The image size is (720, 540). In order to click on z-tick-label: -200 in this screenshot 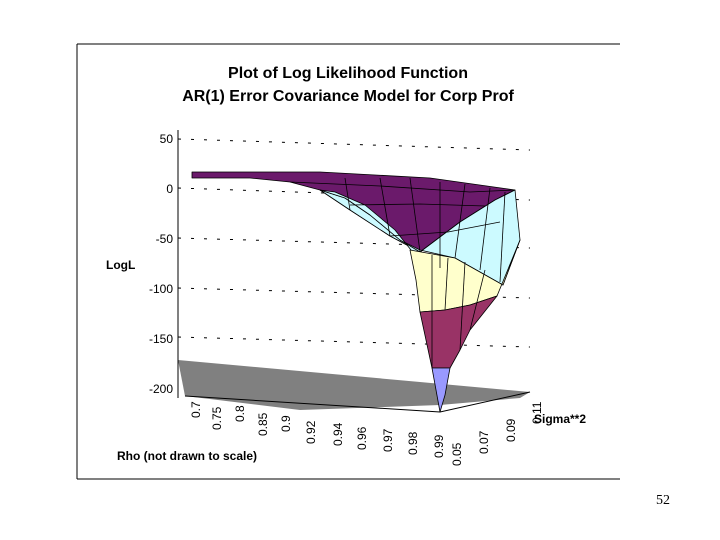, I will do `click(161, 389)`.